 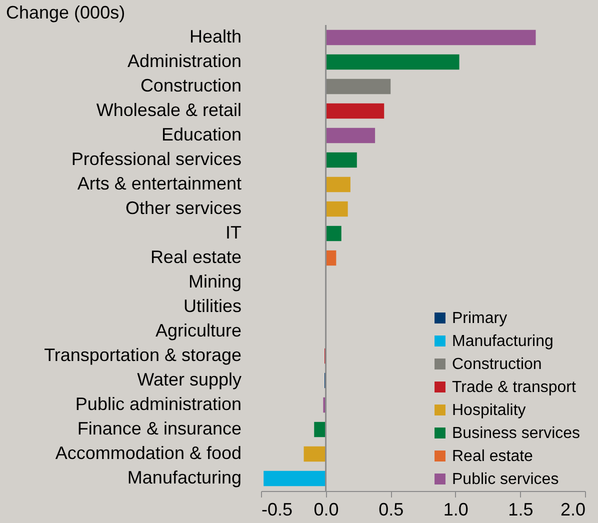 What do you see at coordinates (159, 184) in the screenshot?
I see `y-tick-label: Arts & entertainment` at bounding box center [159, 184].